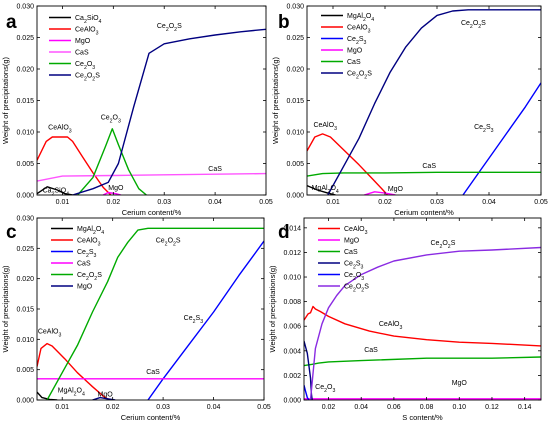  I want to click on annotation-mgal2o4: MgAl2O4, so click(71, 393).